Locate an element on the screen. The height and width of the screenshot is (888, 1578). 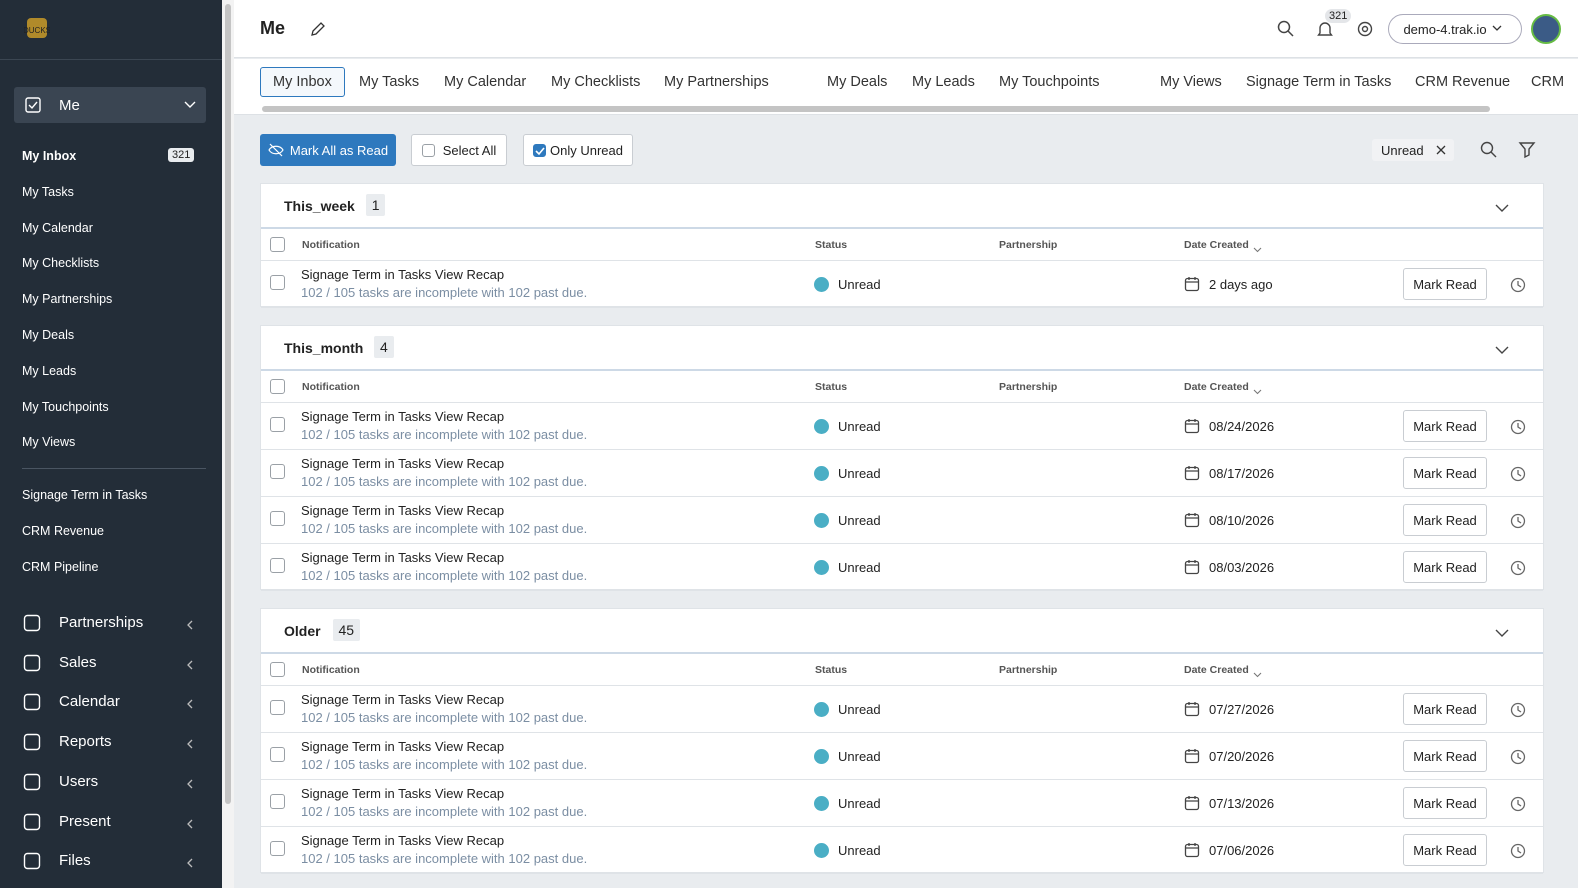
workspace-selector: Me is located at coordinates (110, 105).